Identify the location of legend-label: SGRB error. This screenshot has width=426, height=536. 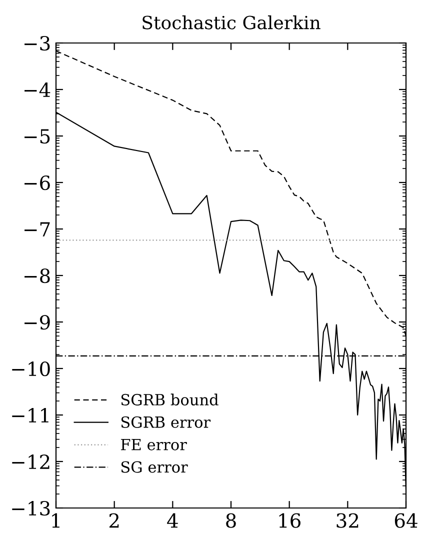
(166, 422).